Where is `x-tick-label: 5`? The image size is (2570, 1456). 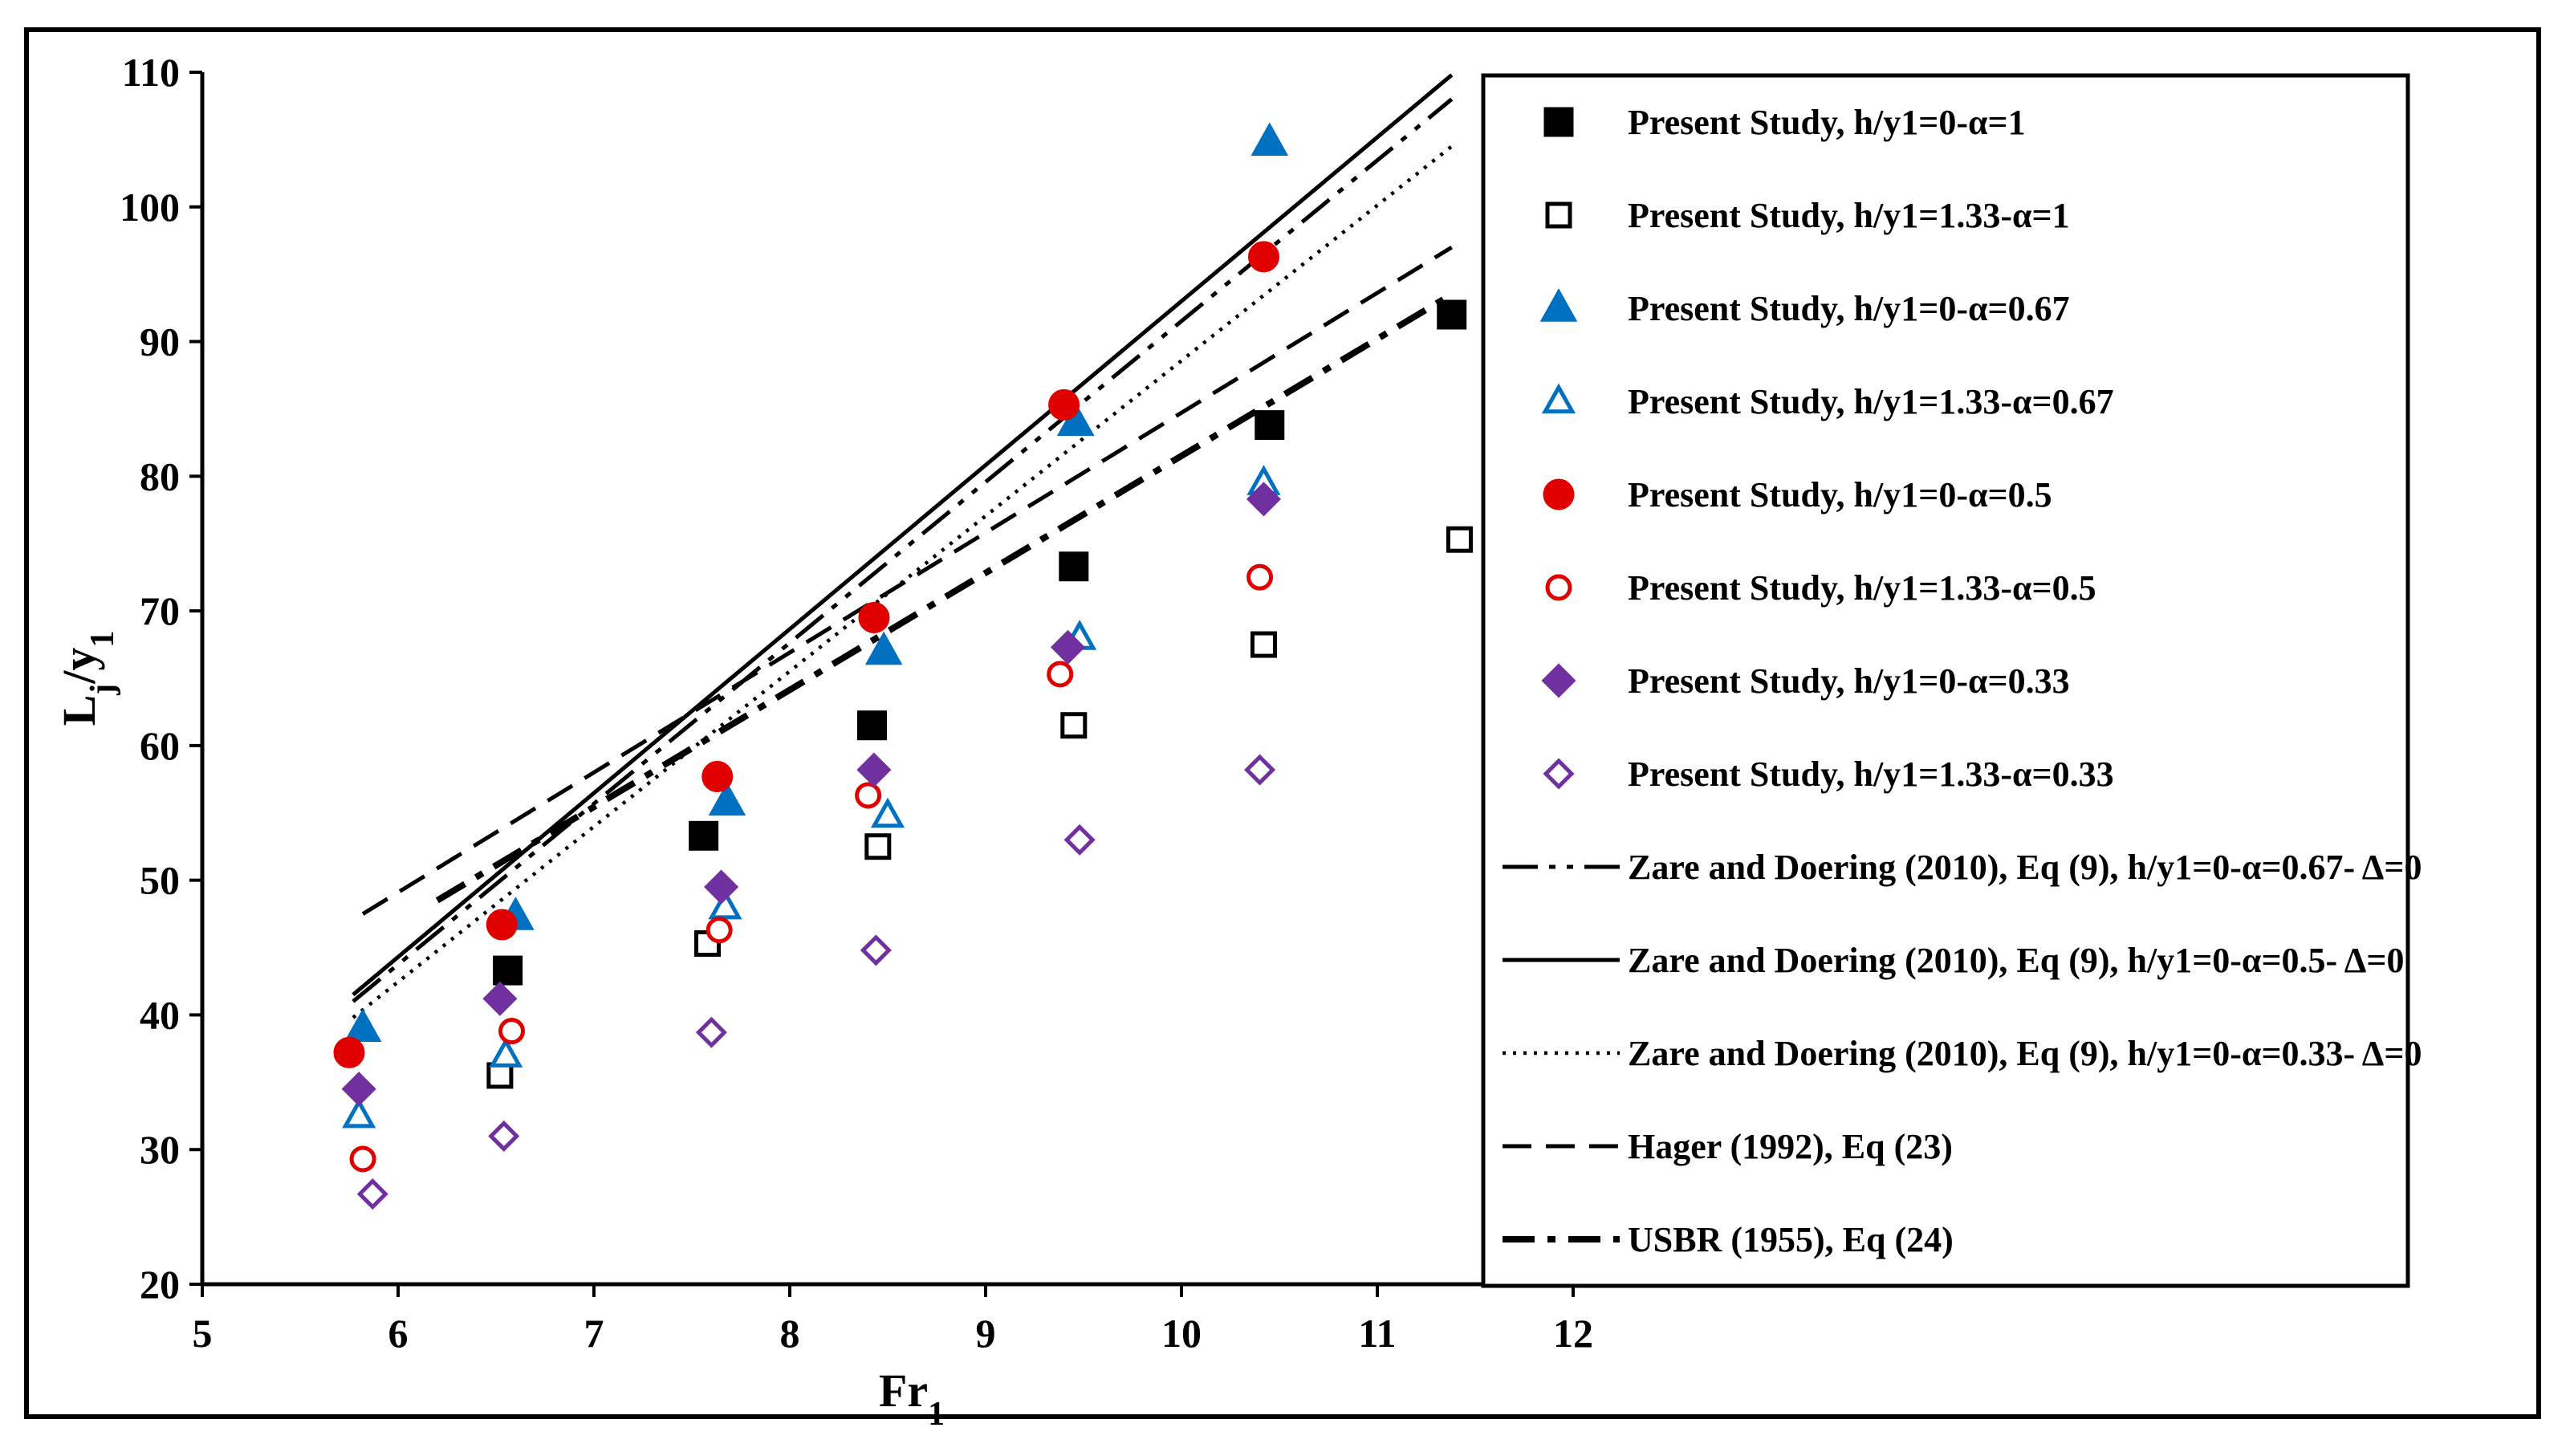 x-tick-label: 5 is located at coordinates (203, 1333).